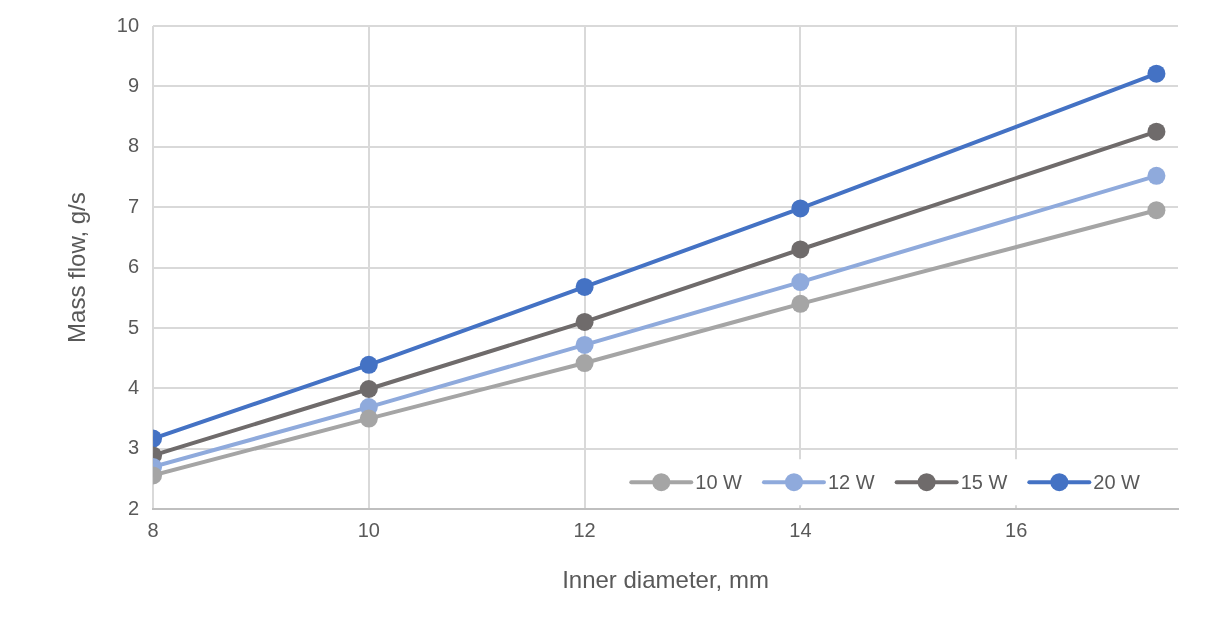 The height and width of the screenshot is (630, 1228). What do you see at coordinates (984, 481) in the screenshot?
I see `legend-label: 15 W` at bounding box center [984, 481].